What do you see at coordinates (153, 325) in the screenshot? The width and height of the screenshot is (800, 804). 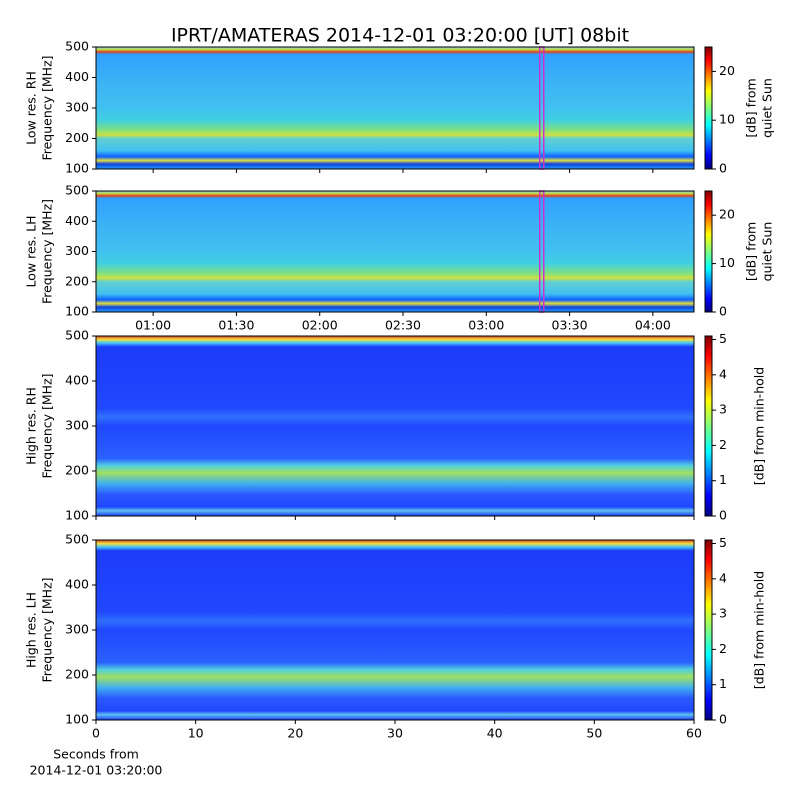 I see `x-tick-label: 01:00` at bounding box center [153, 325].